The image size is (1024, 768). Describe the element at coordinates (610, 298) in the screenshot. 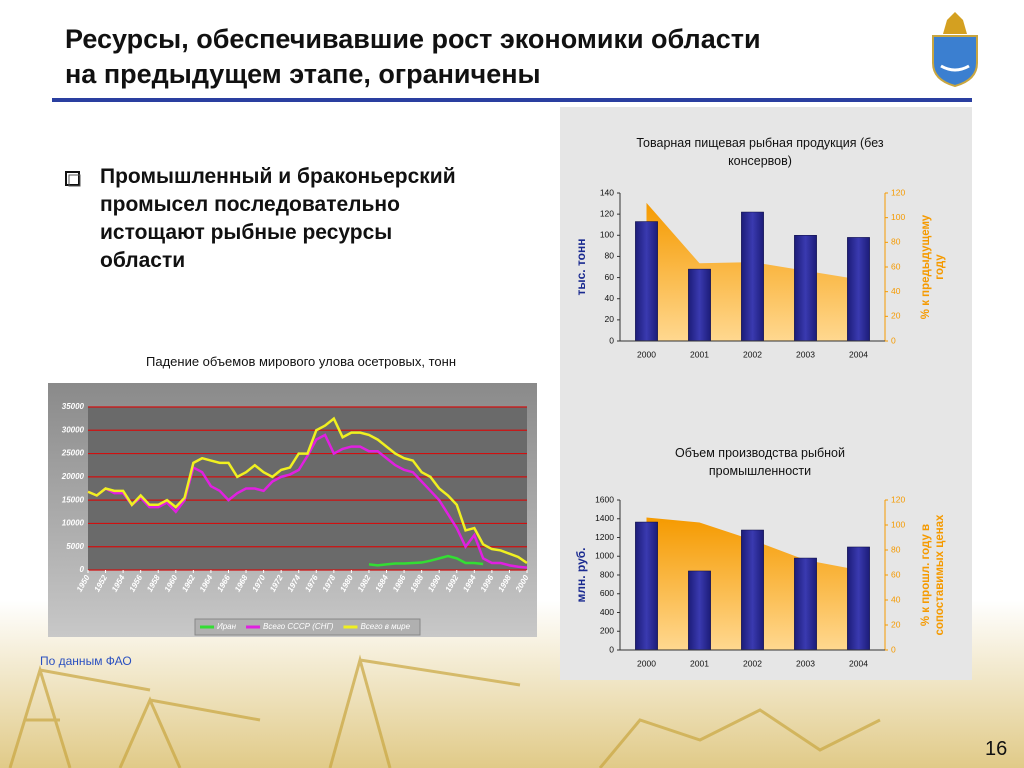

I see `y-tick-label: 40` at that location.